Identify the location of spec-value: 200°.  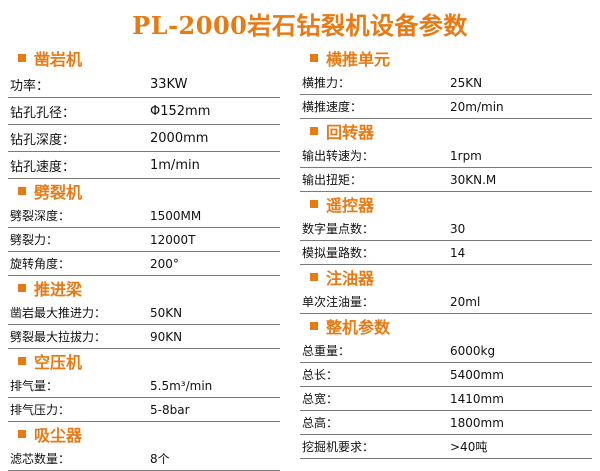
(164, 263).